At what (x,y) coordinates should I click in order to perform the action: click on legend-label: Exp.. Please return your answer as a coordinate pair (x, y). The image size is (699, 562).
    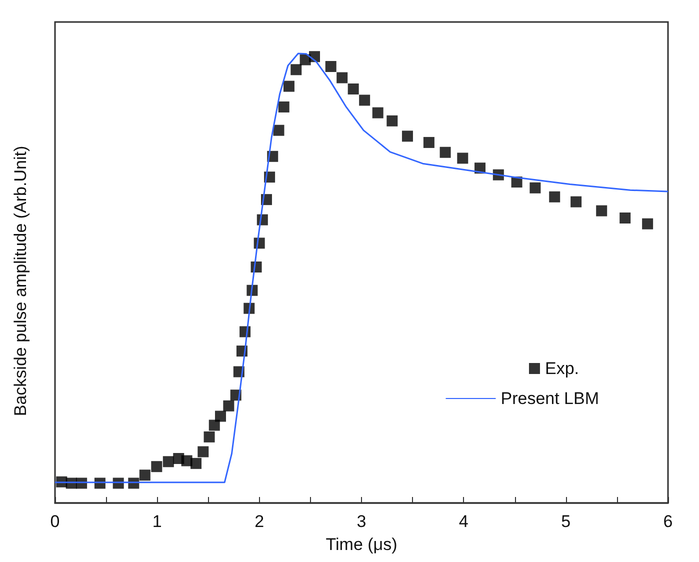
    Looking at the image, I should click on (562, 368).